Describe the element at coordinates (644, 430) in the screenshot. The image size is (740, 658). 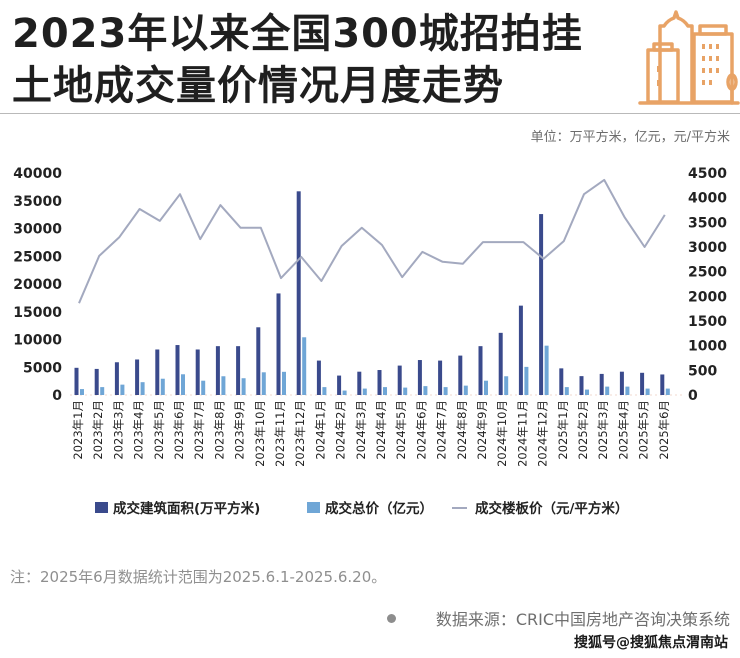
I see `x-tick-label: 2025年5月` at that location.